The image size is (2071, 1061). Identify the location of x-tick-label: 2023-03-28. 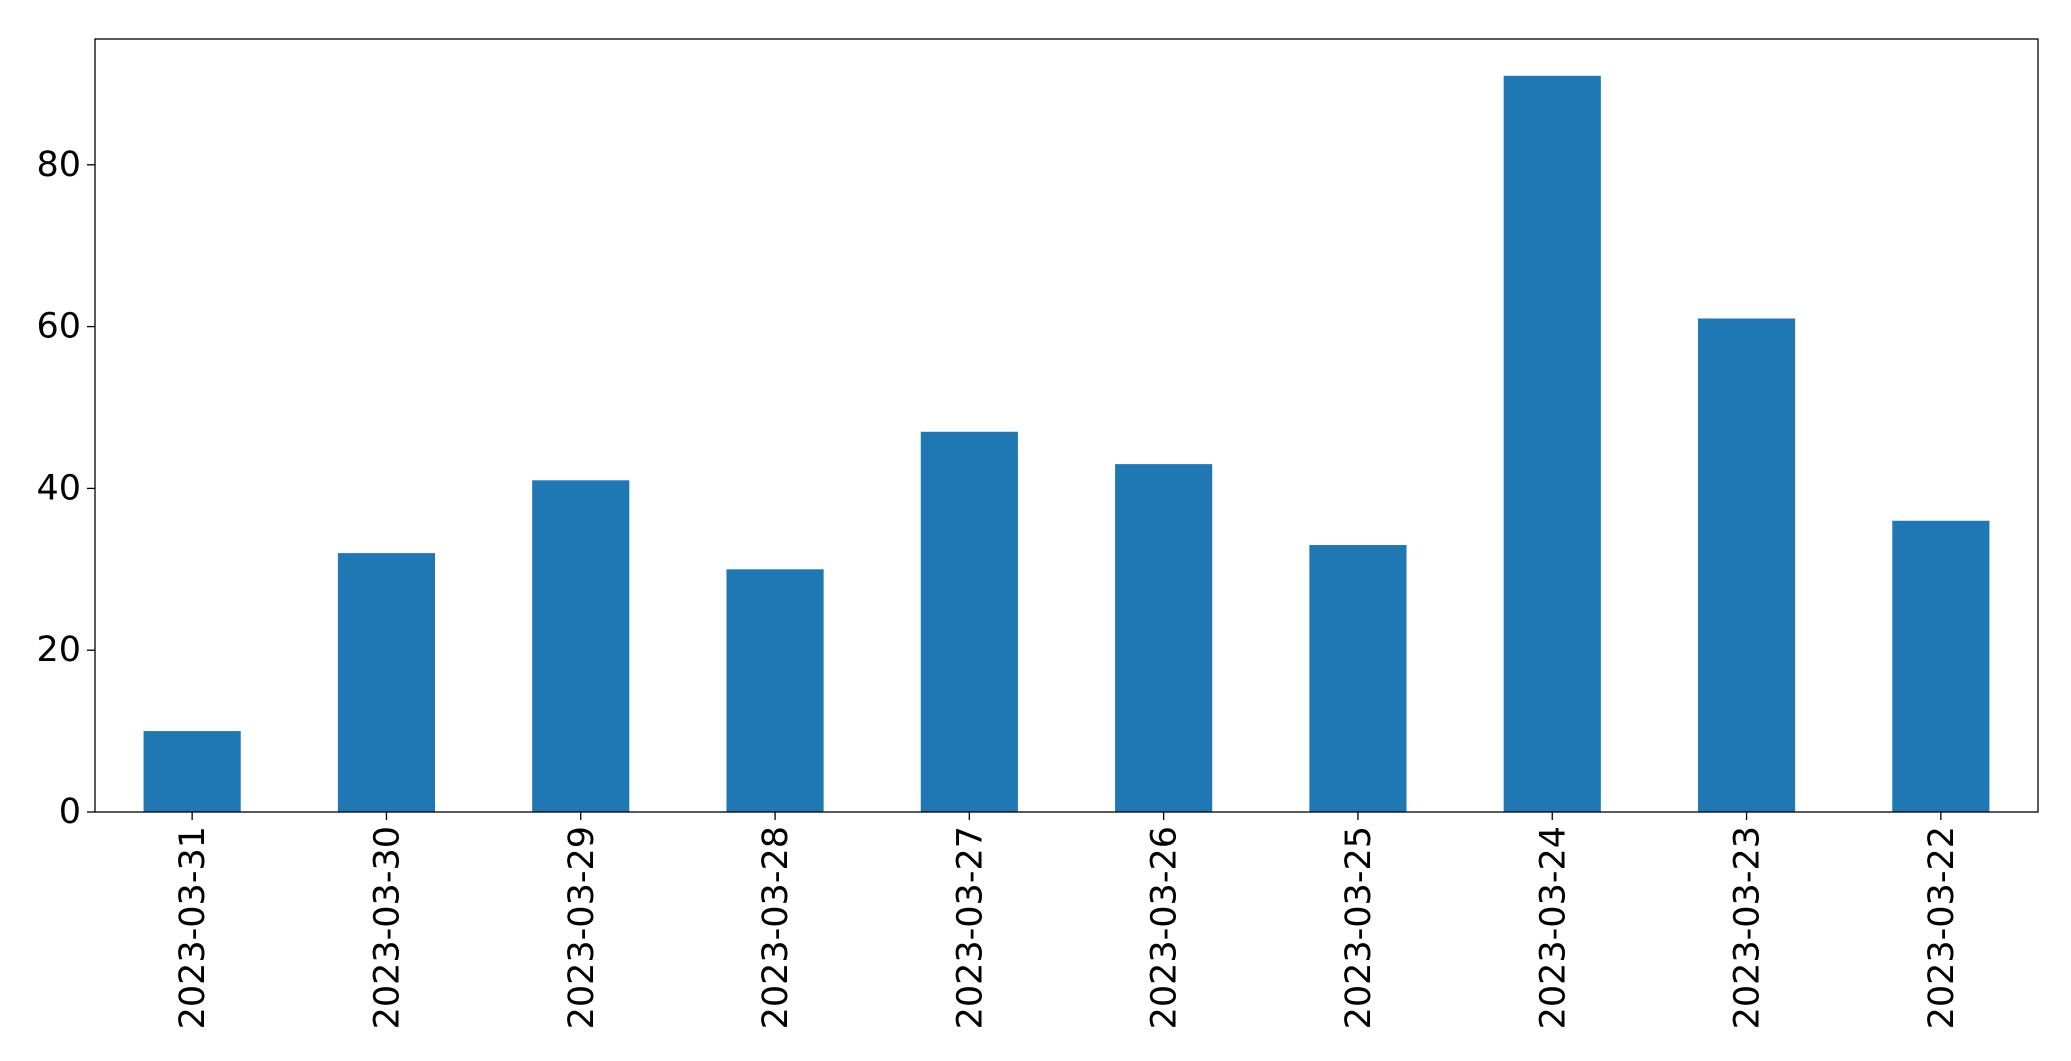
(776, 927).